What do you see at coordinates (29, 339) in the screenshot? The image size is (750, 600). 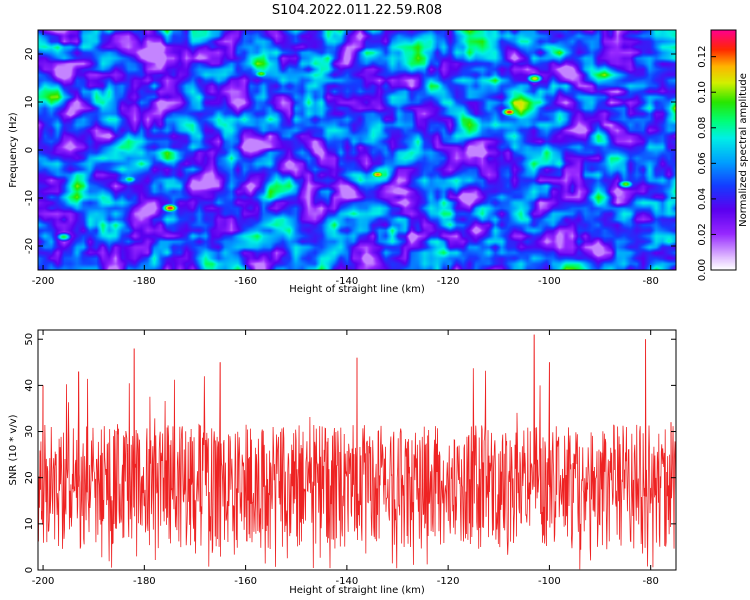 I see `snr-y-tick-label: 50` at bounding box center [29, 339].